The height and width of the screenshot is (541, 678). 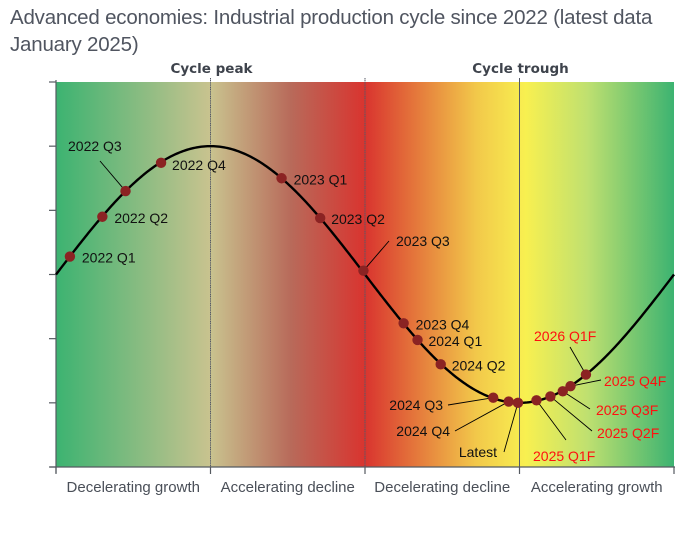 What do you see at coordinates (133, 487) in the screenshot?
I see `phase-label: Decelerating growth` at bounding box center [133, 487].